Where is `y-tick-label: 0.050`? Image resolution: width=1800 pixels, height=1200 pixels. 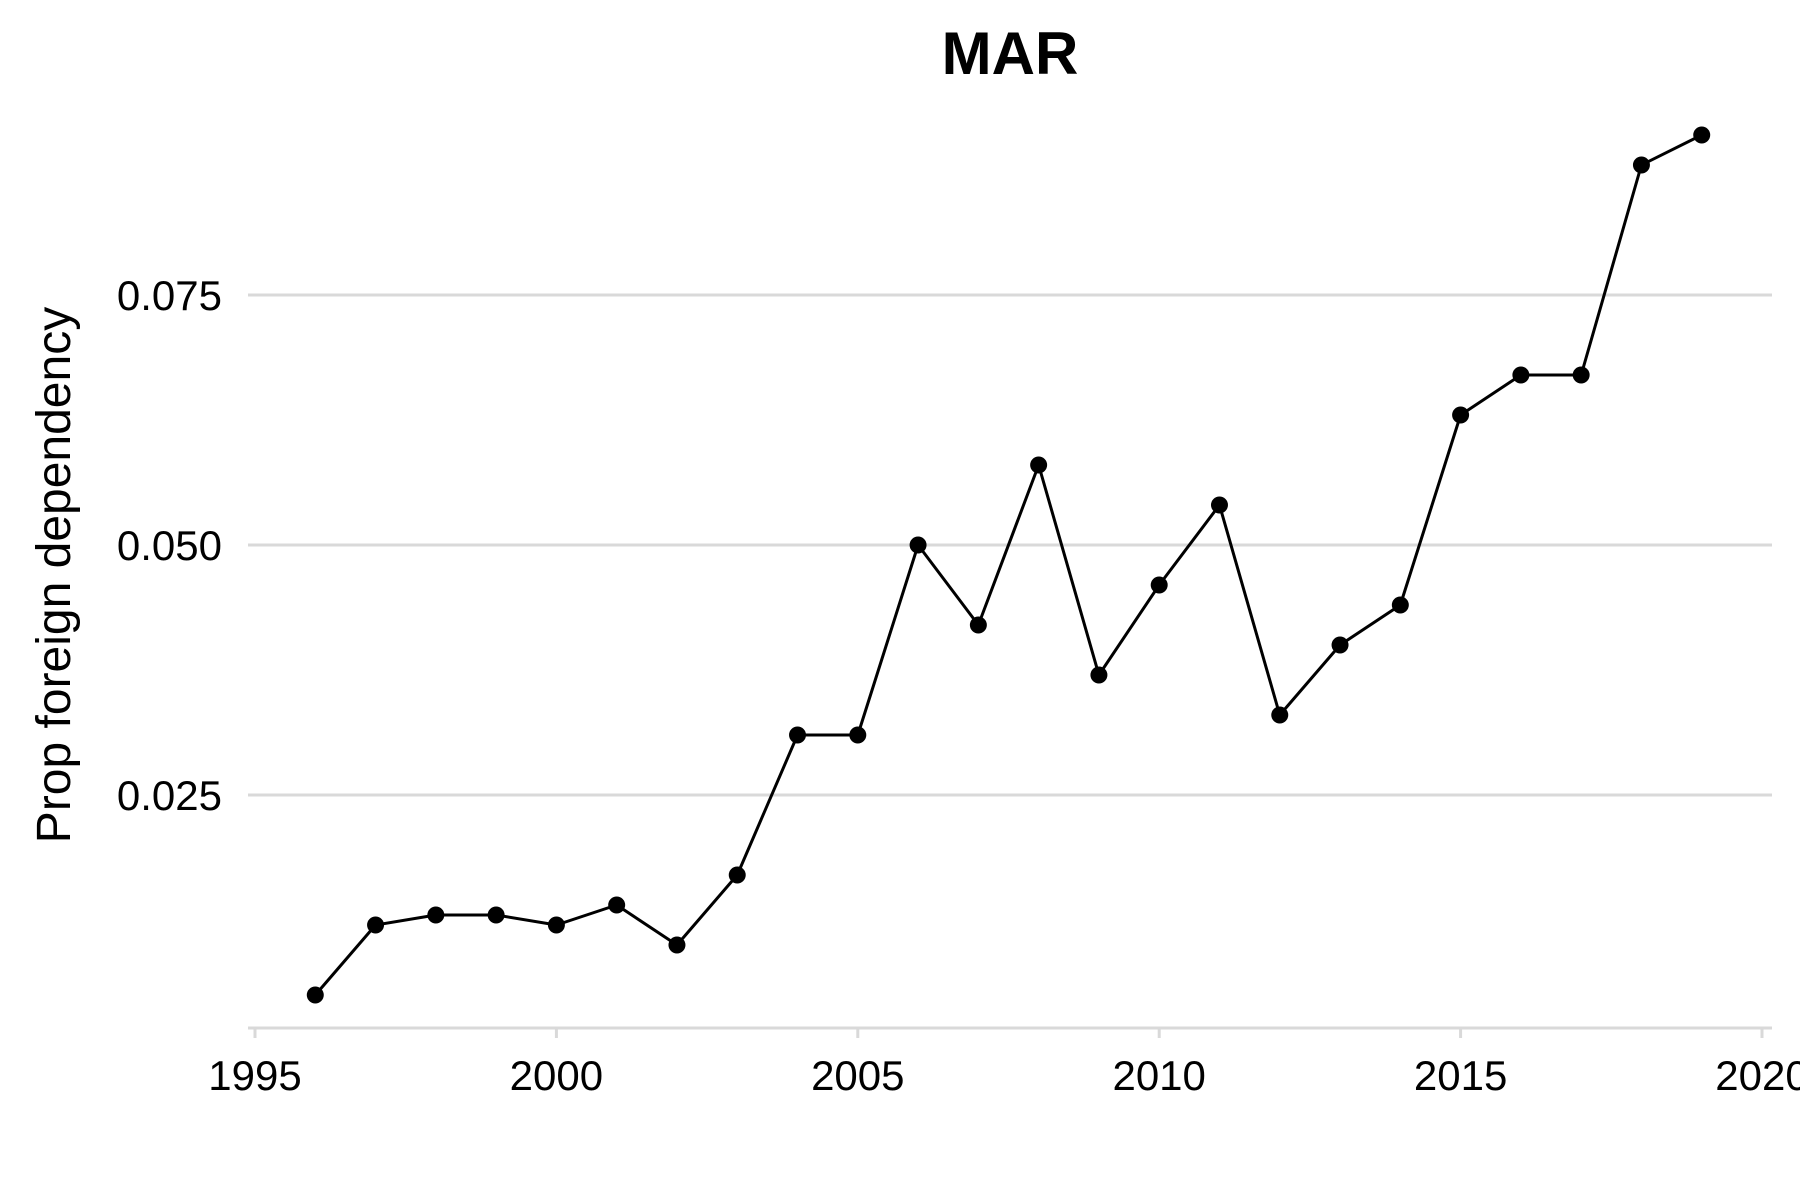 y-tick-label: 0.050 is located at coordinates (169, 545).